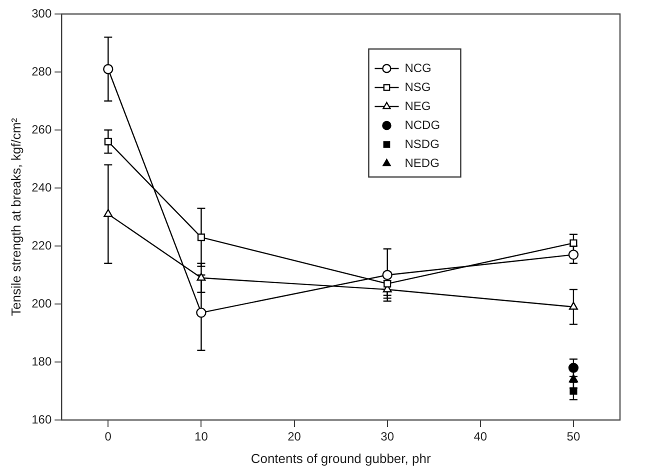 The height and width of the screenshot is (476, 645). I want to click on y-tick-label: 200, so click(42, 303).